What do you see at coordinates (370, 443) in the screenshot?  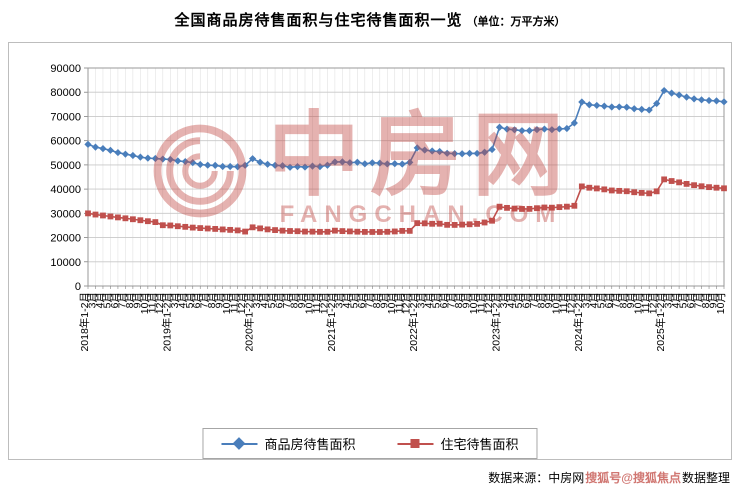 I see `chart-legend: 商品房待售面积 住宅待售面积` at bounding box center [370, 443].